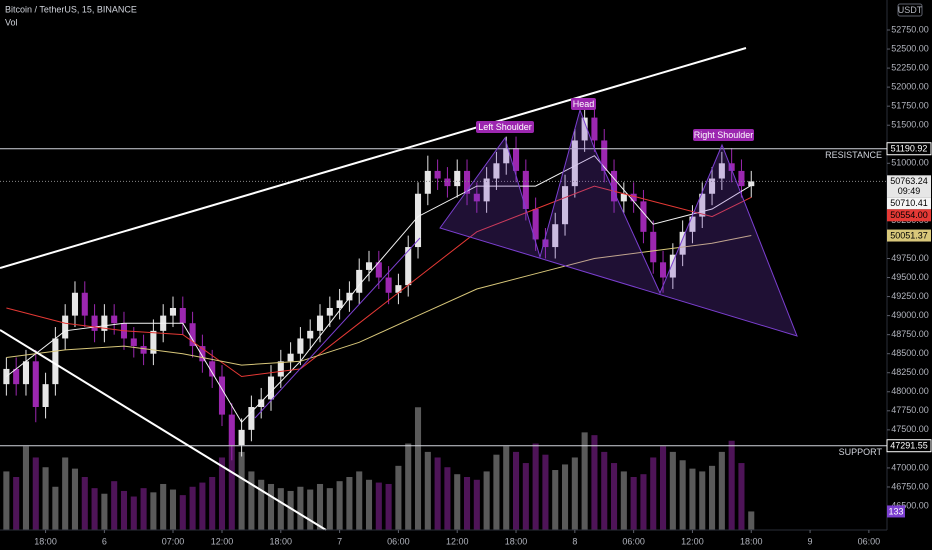  Describe the element at coordinates (71, 9) in the screenshot. I see `chart-title: Bitcoin / TetherUS, 15, BINANCE` at that location.